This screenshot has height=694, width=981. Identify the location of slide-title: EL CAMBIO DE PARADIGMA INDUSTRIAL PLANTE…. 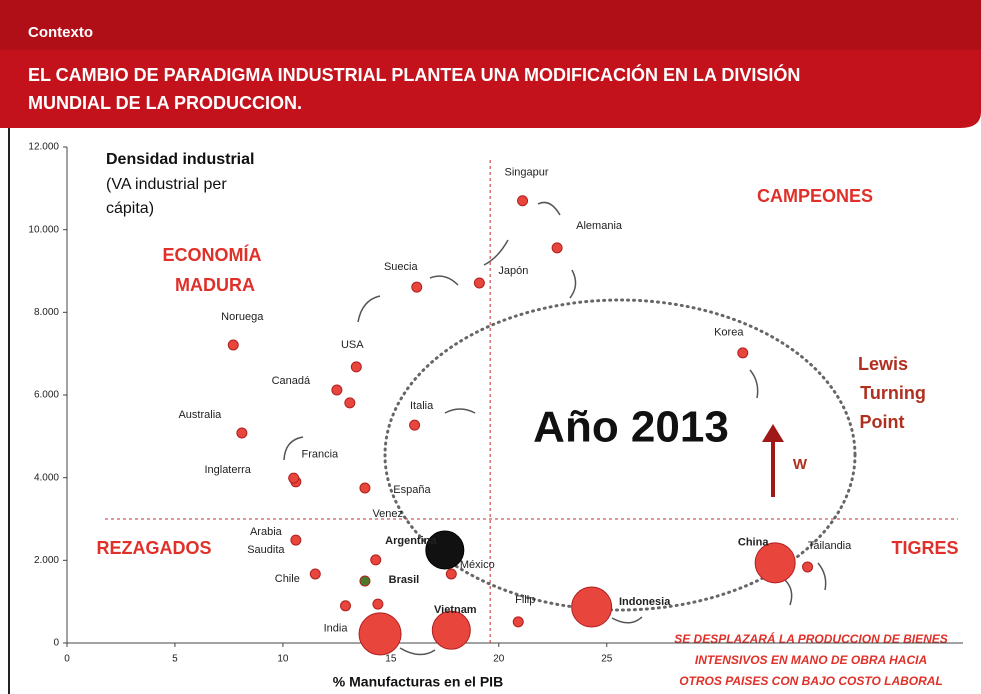
(414, 74).